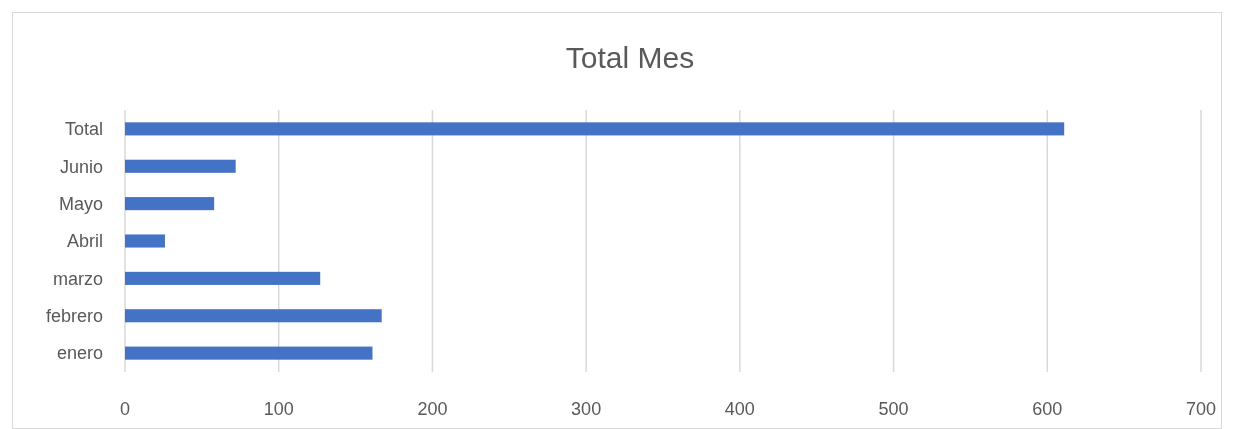 The image size is (1234, 429). Describe the element at coordinates (84, 241) in the screenshot. I see `y-tick-label: Abril` at that location.